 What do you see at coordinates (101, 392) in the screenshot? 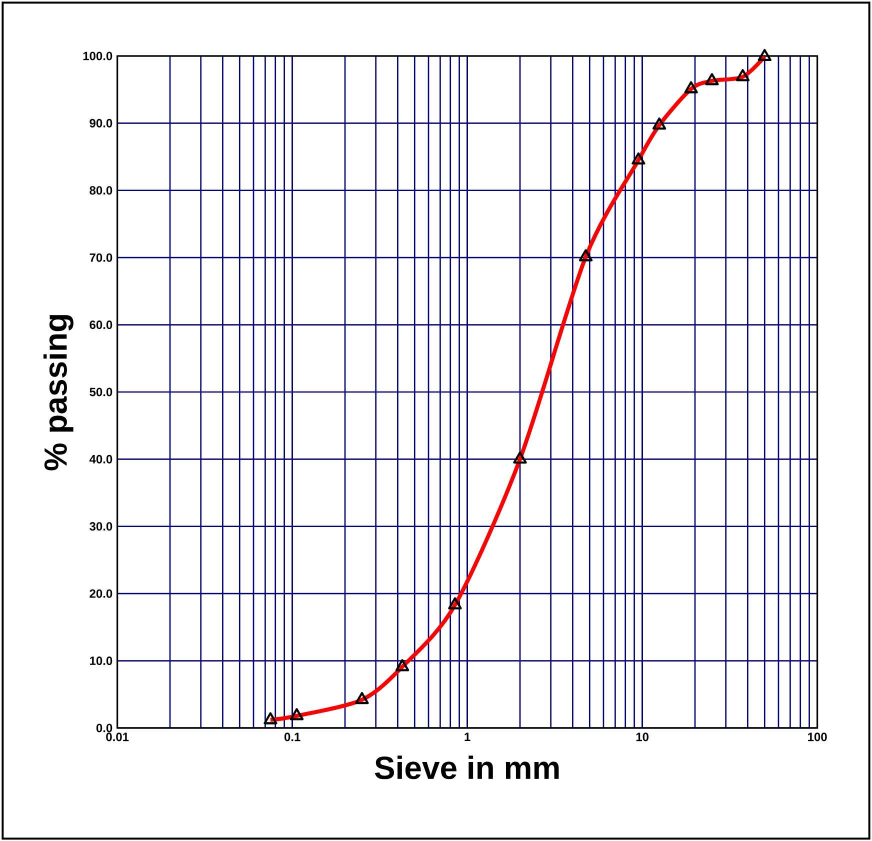
I see `y-tick-label: 50.0` at bounding box center [101, 392].